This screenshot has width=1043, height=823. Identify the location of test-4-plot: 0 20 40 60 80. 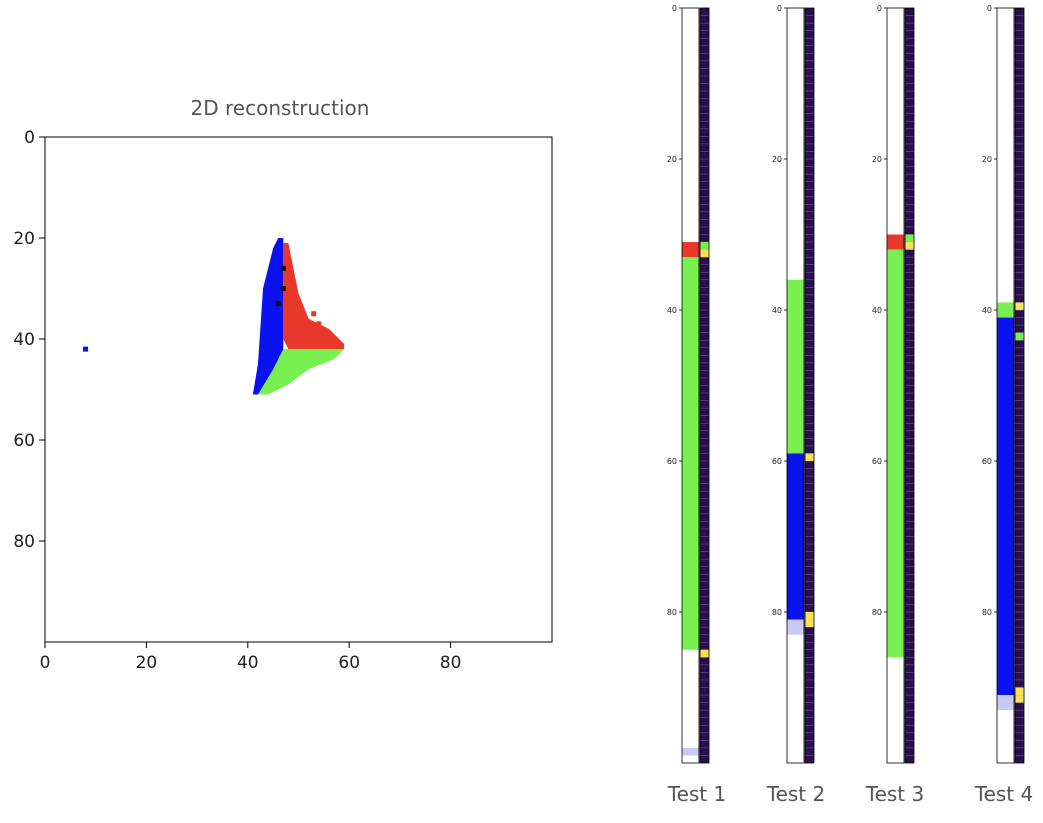
(1003, 384).